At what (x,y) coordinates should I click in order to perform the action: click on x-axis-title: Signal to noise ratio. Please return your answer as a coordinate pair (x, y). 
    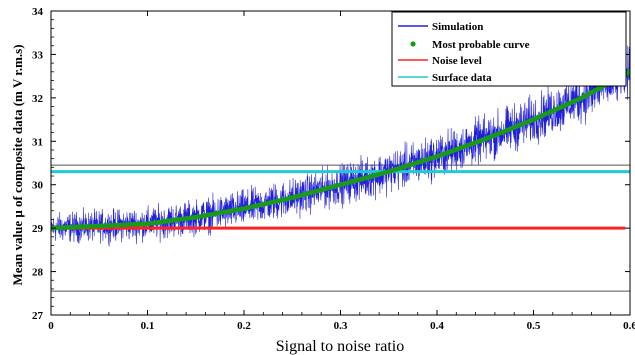
    Looking at the image, I should click on (340, 346).